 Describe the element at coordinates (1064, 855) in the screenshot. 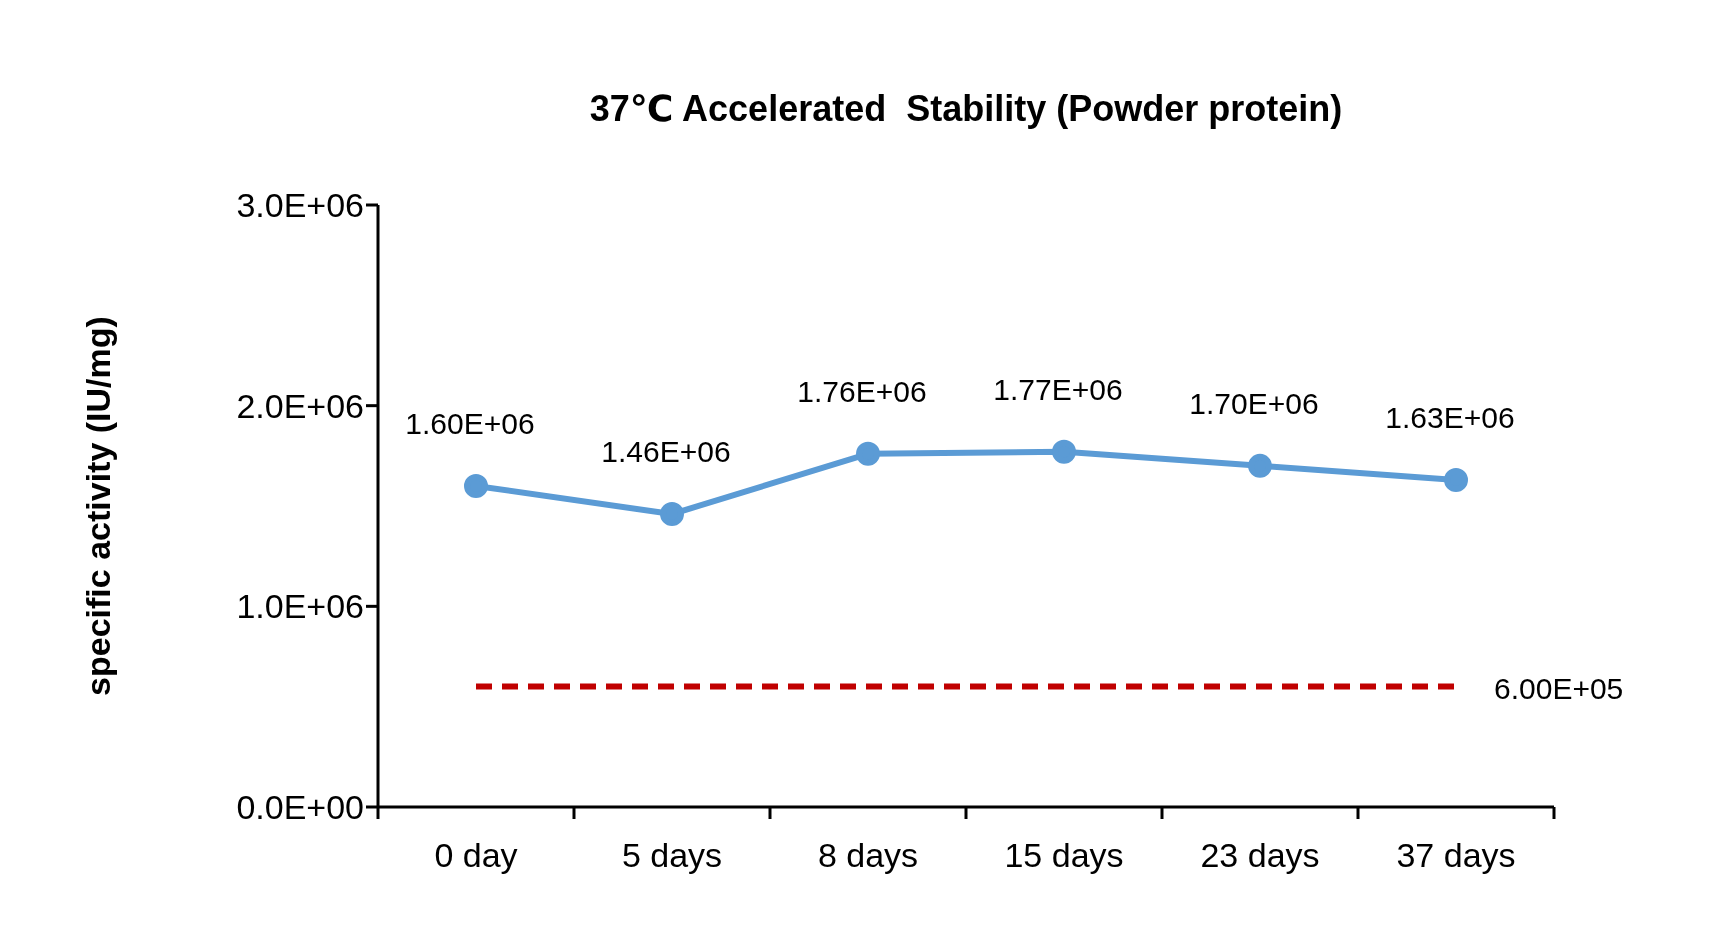

I see `x-tick-label: 15 days` at that location.